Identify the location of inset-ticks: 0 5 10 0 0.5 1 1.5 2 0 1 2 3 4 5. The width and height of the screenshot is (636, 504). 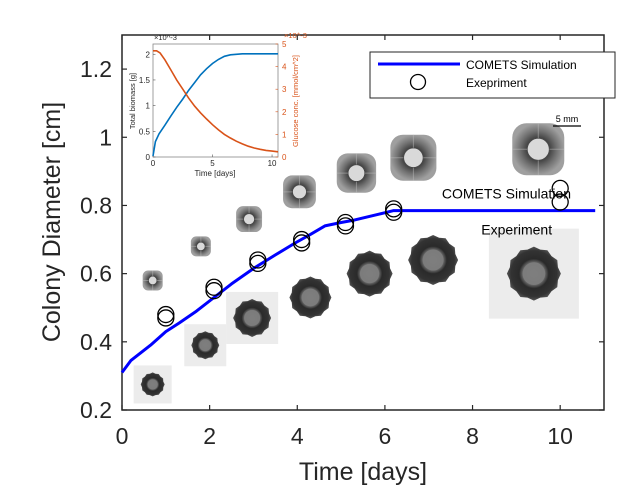
(213, 104).